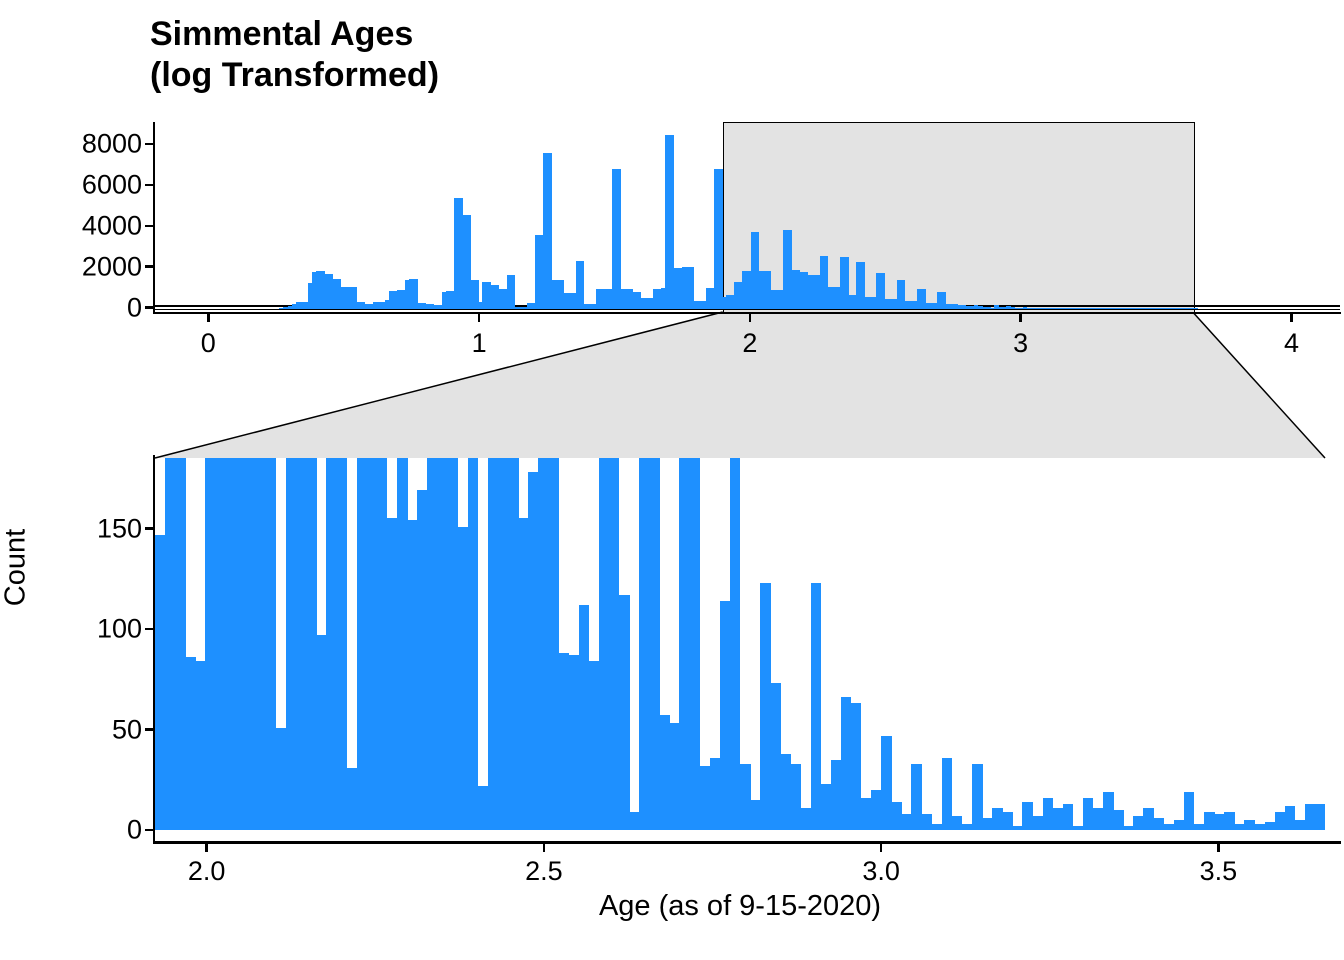  What do you see at coordinates (1291, 343) in the screenshot?
I see `x-tick-label: 4` at bounding box center [1291, 343].